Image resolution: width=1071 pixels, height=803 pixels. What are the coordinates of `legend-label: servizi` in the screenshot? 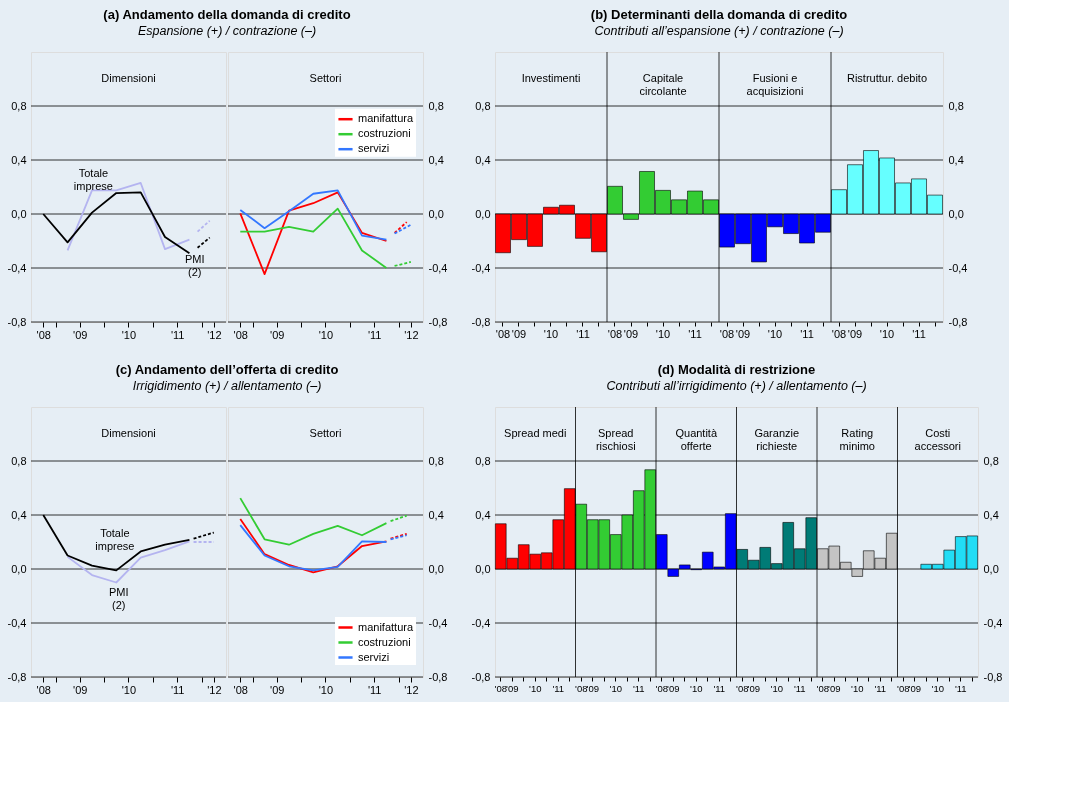 It's located at (374, 148).